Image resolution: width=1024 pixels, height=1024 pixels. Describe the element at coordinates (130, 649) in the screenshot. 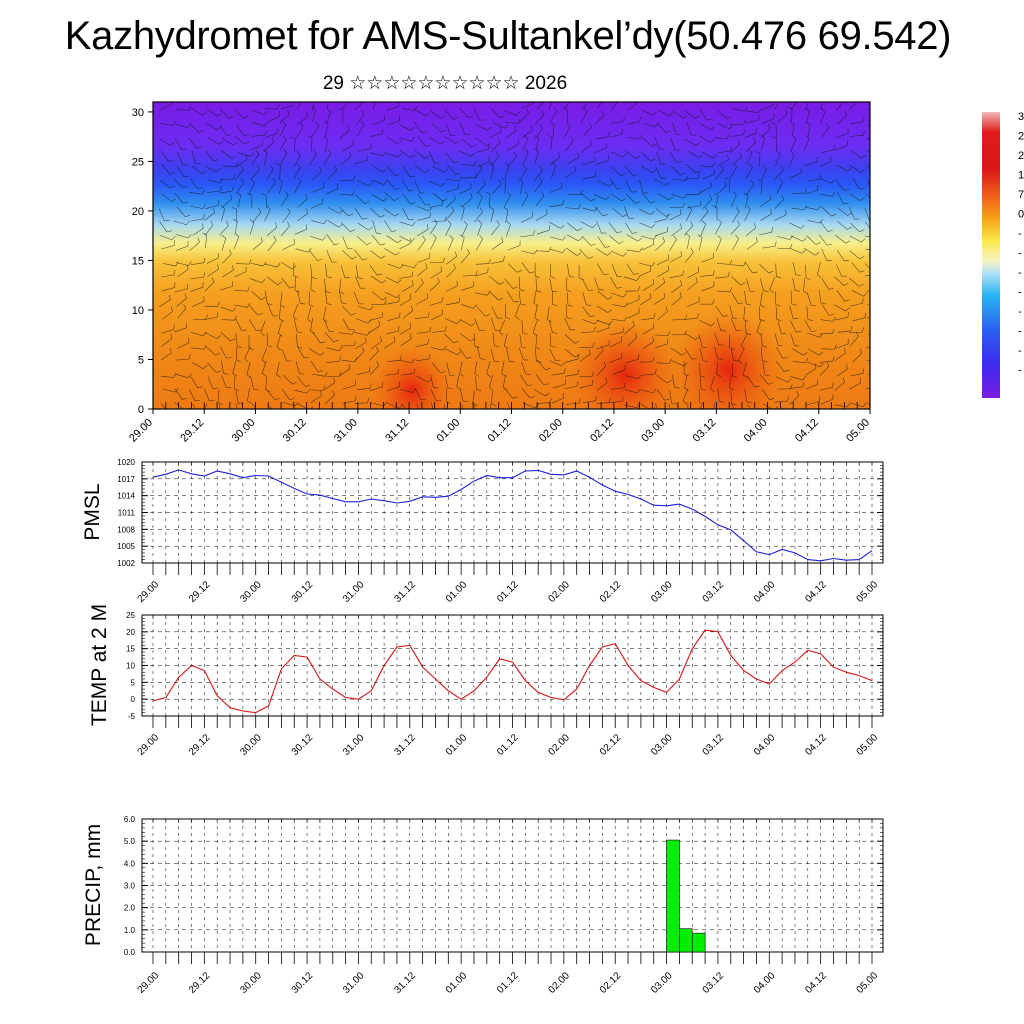

I see `y-tick-label: 15` at that location.